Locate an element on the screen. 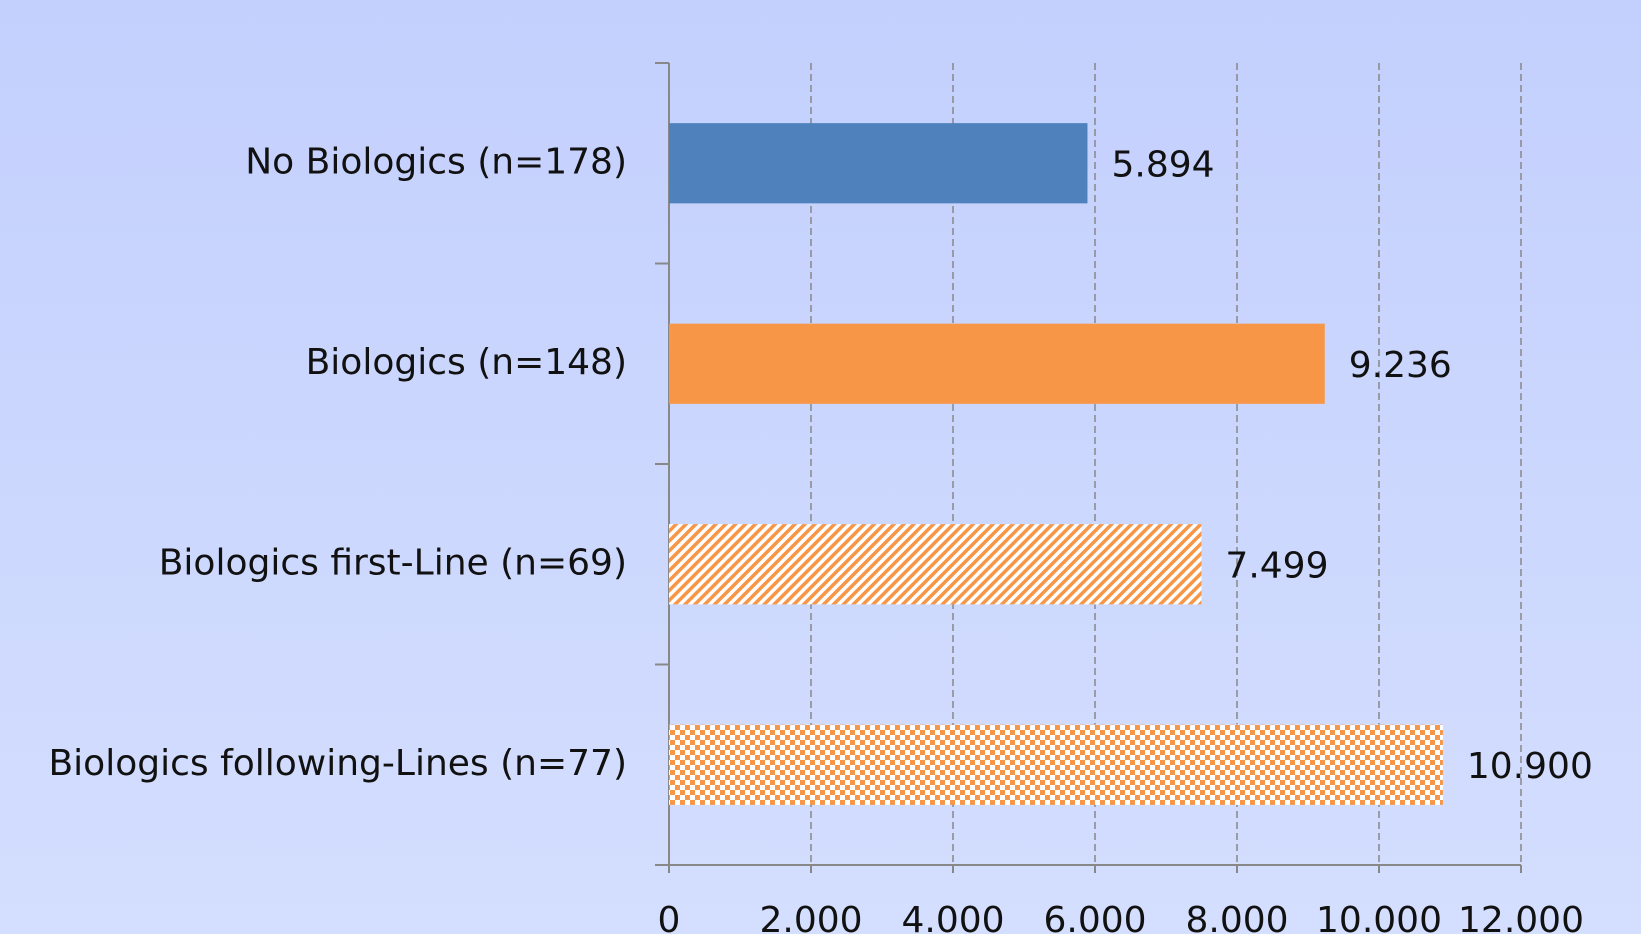  x-tick-label: 12.000 is located at coordinates (1521, 917).